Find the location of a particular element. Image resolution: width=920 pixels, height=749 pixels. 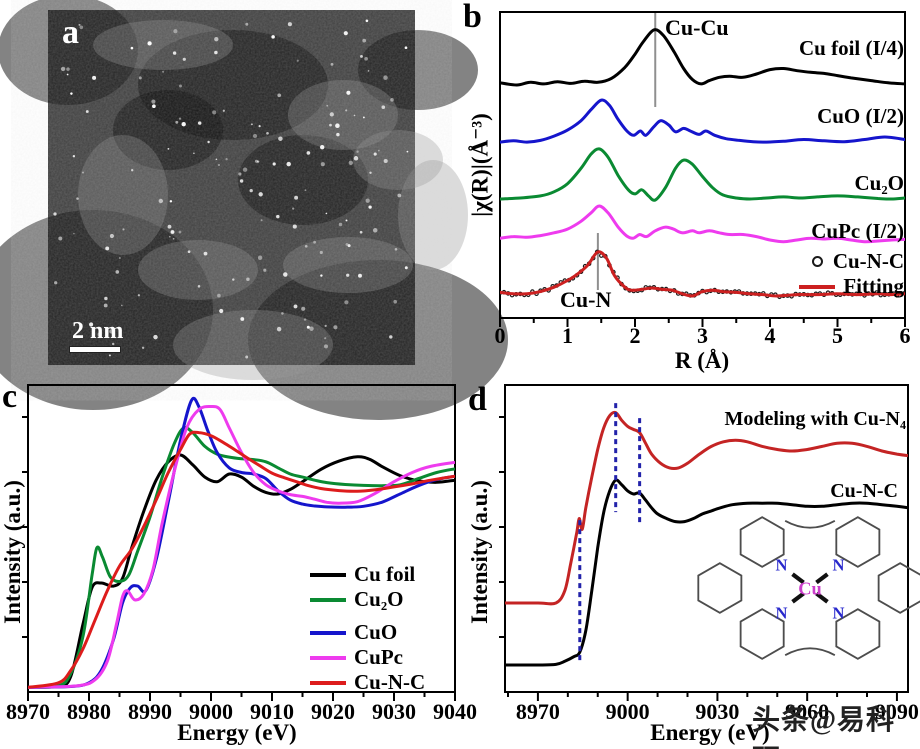

panel-letter-b: b is located at coordinates (472, 17).